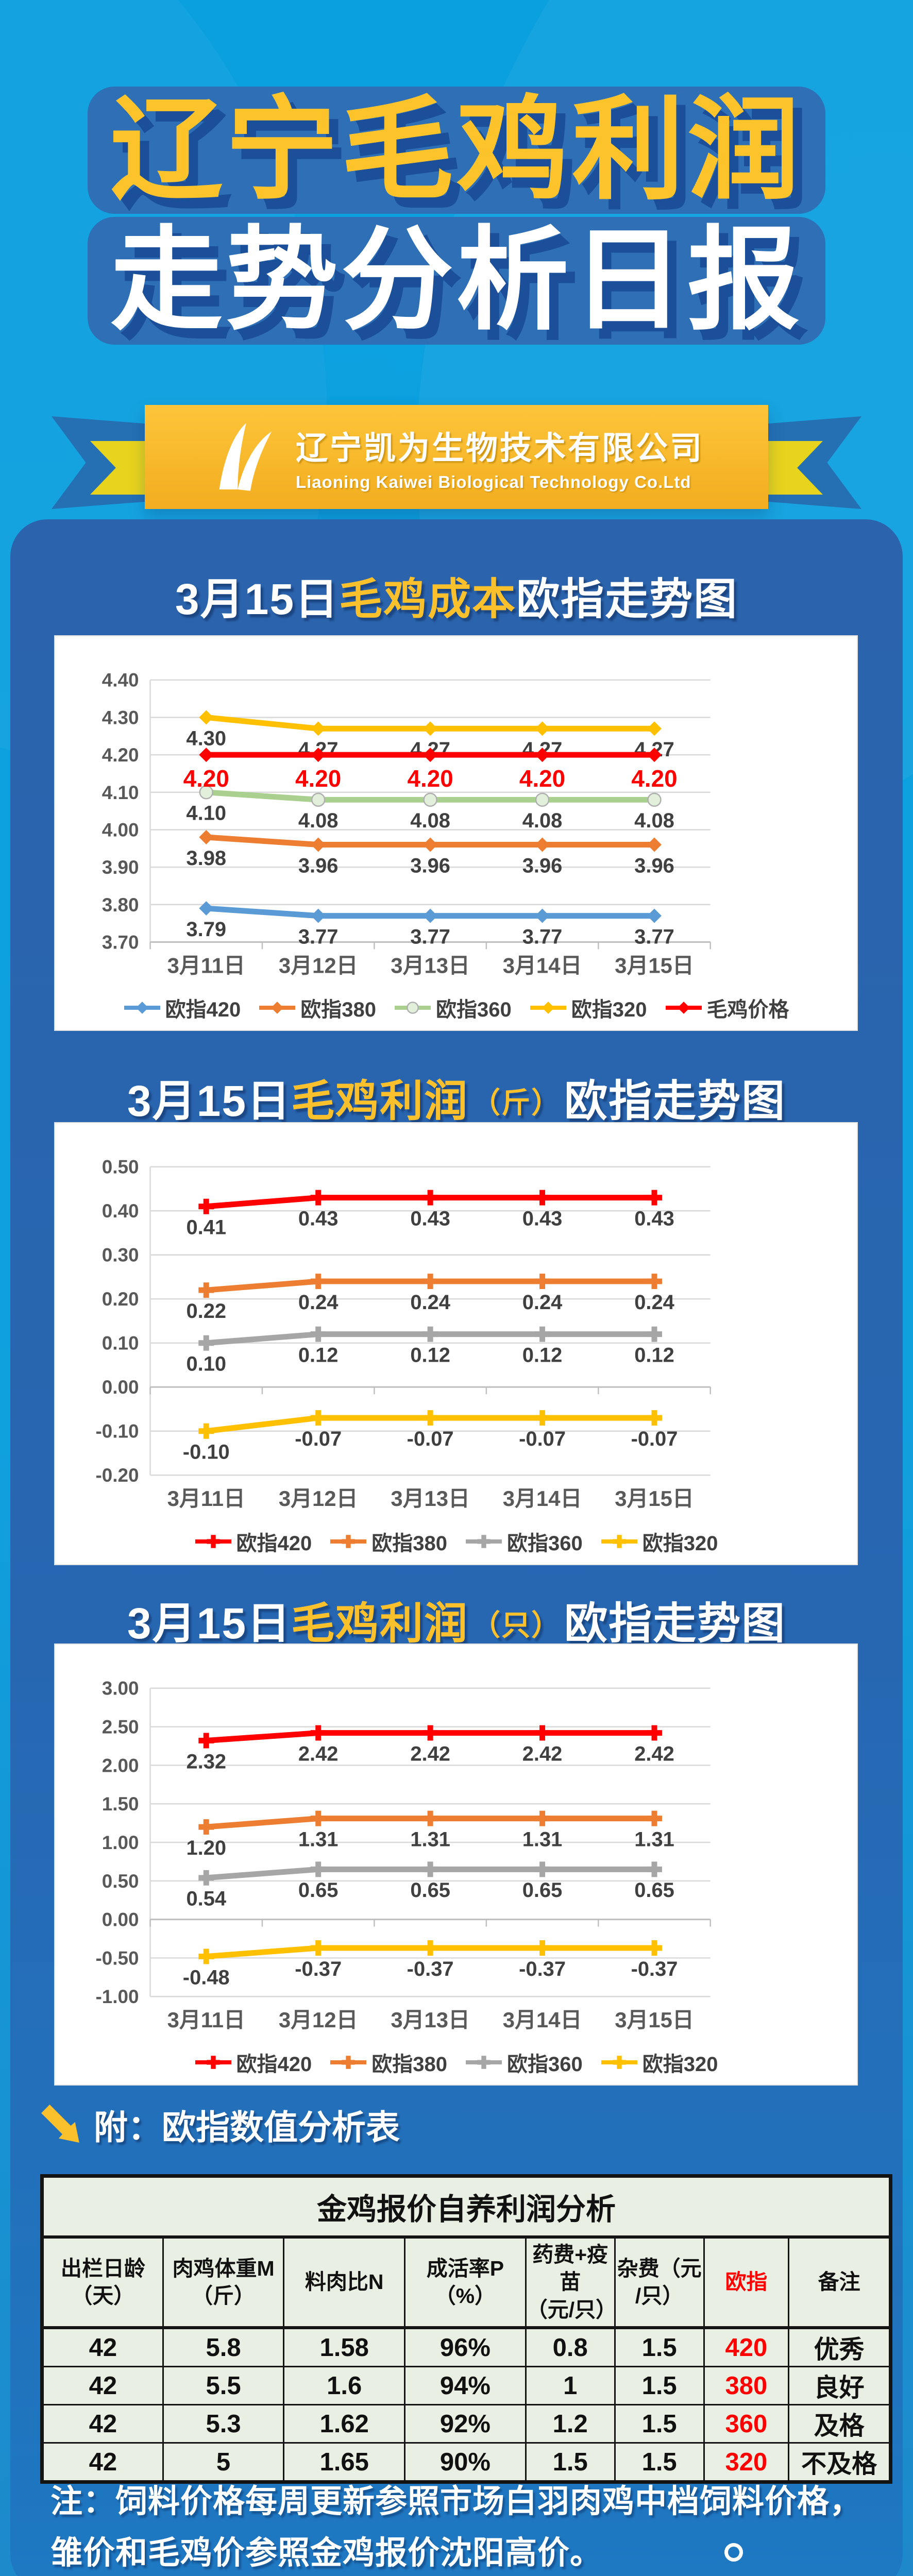  Describe the element at coordinates (654, 1218) in the screenshot. I see `svg-text: 0.43` at that location.